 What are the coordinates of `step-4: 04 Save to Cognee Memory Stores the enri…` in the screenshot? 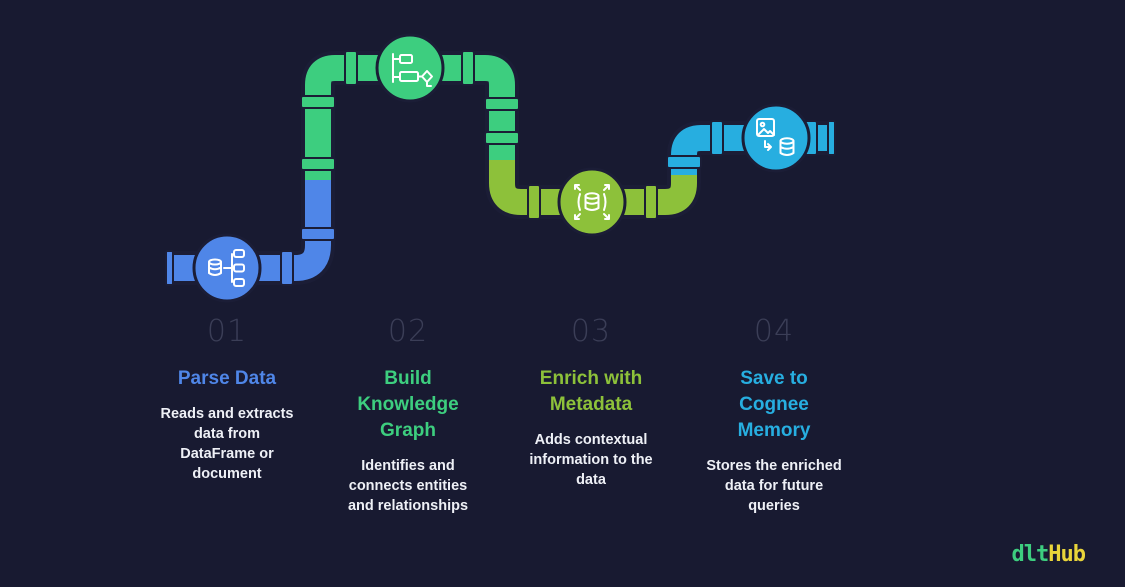 It's located at (774, 414).